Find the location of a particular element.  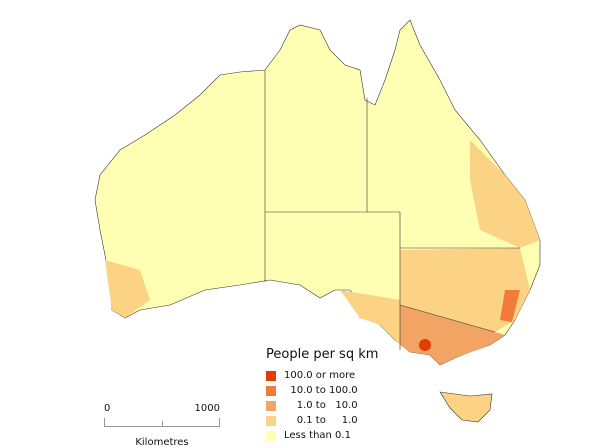

legend-item: 100.0 or more is located at coordinates (322, 375).